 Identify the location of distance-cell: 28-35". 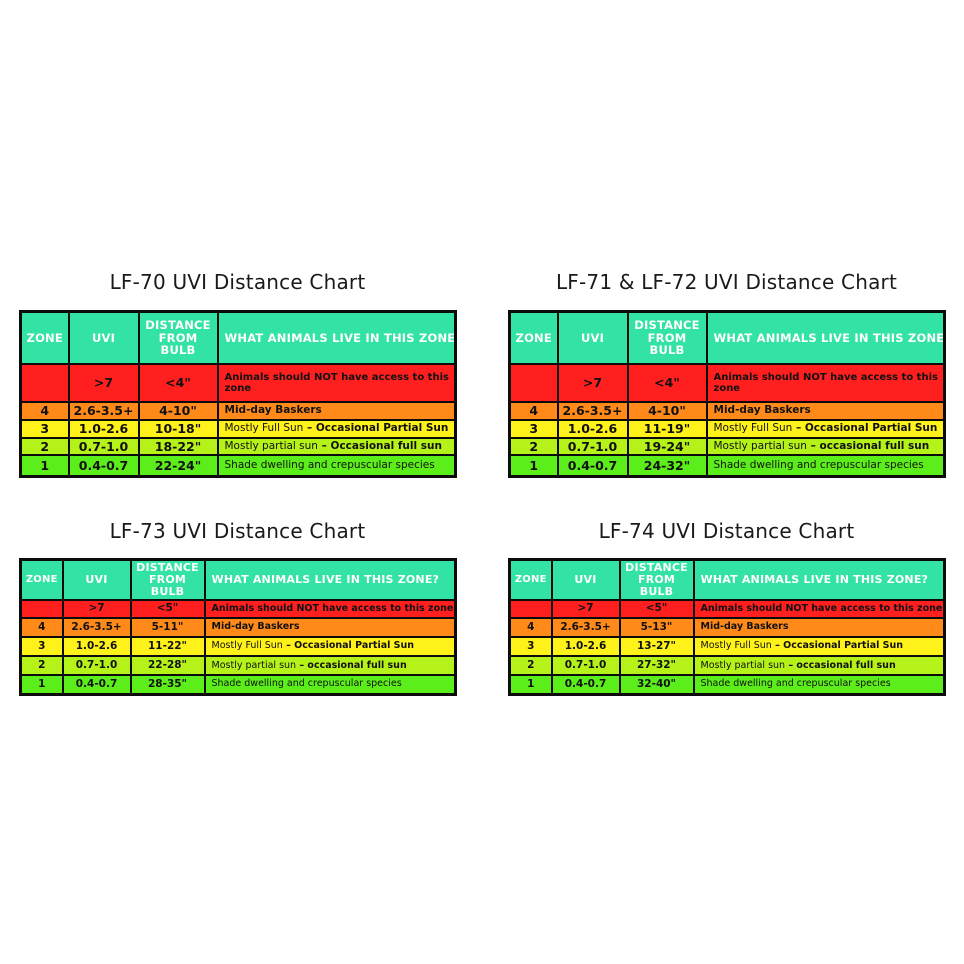
(167, 685).